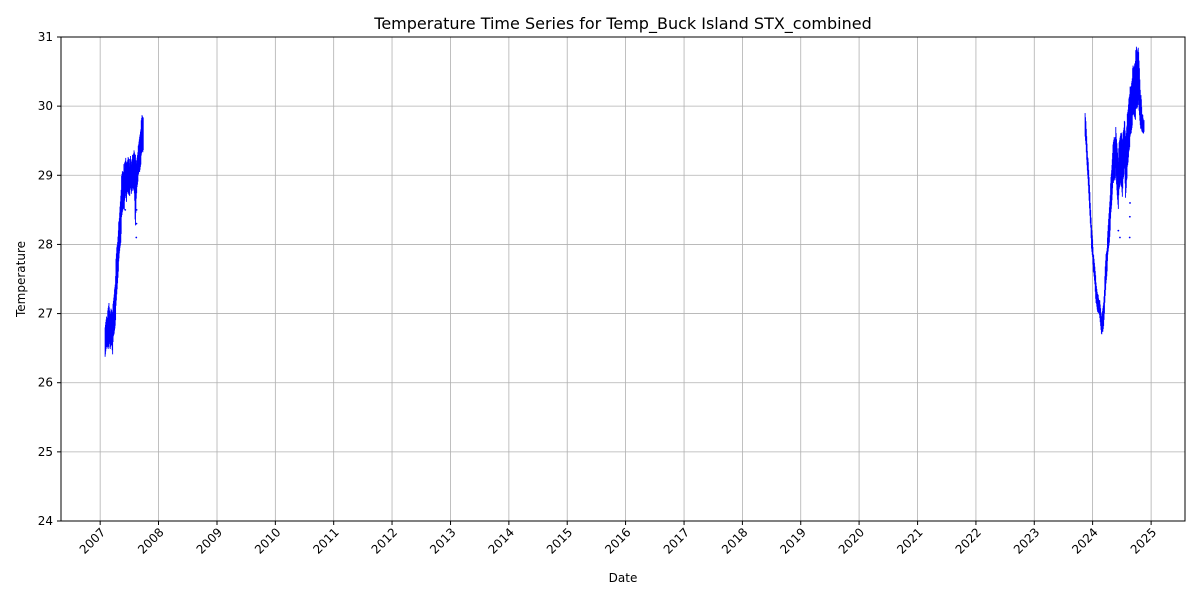 The height and width of the screenshot is (600, 1200). I want to click on y-tick-label: 26, so click(45, 383).